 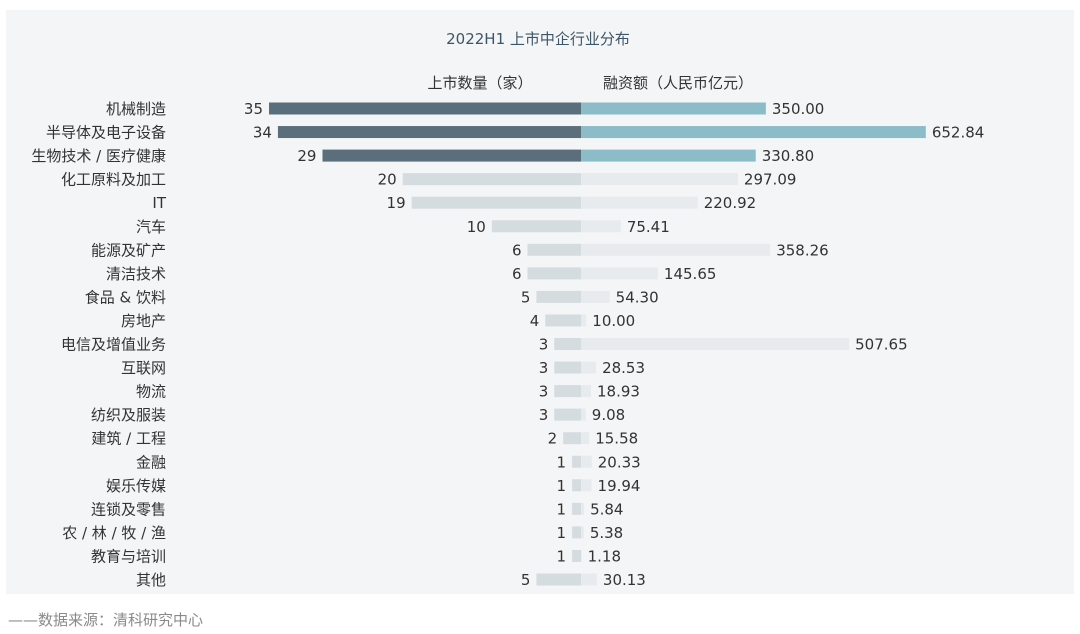 What do you see at coordinates (553, 439) in the screenshot?
I see `listing-count-label: 2` at bounding box center [553, 439].